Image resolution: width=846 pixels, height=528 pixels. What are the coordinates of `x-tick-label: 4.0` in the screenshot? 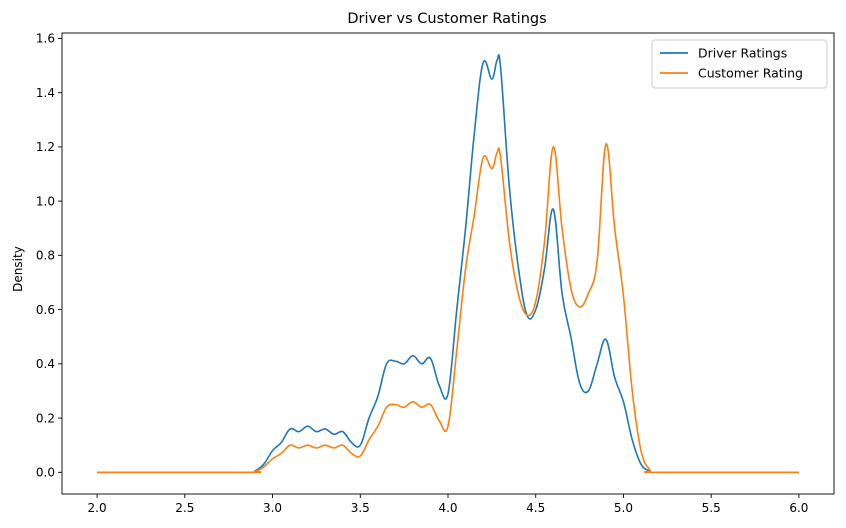 It's located at (447, 508).